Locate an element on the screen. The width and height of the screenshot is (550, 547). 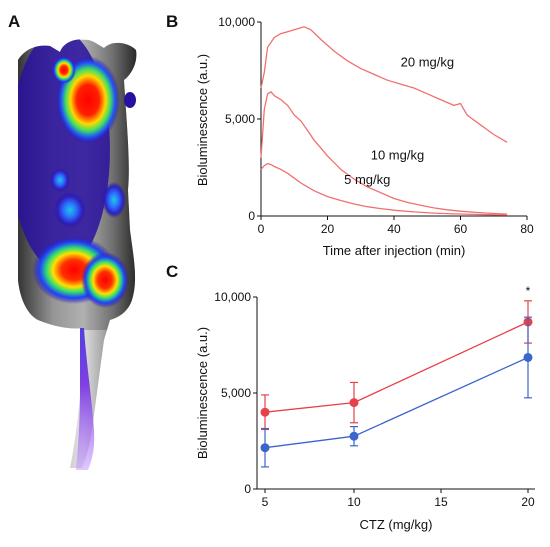
y-tick-label-b: 0 is located at coordinates (251, 216).